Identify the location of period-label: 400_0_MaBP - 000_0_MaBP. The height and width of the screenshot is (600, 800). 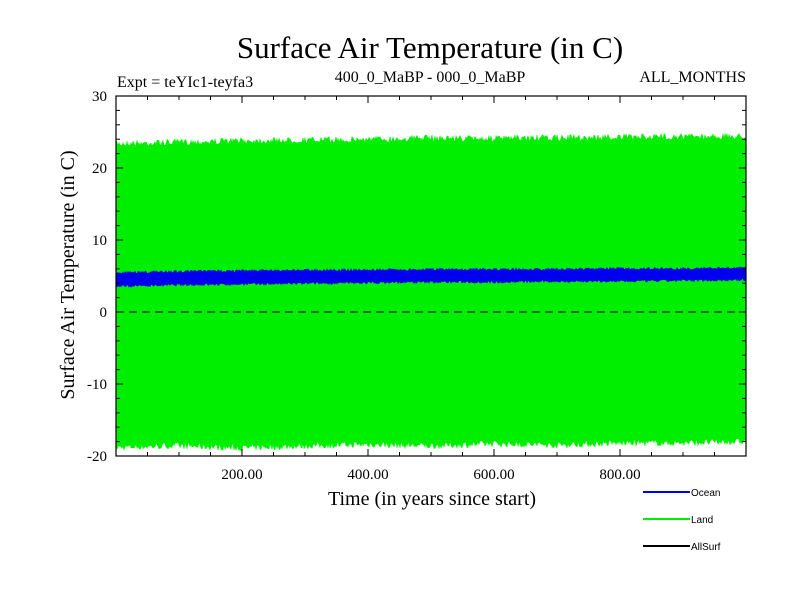
(430, 77).